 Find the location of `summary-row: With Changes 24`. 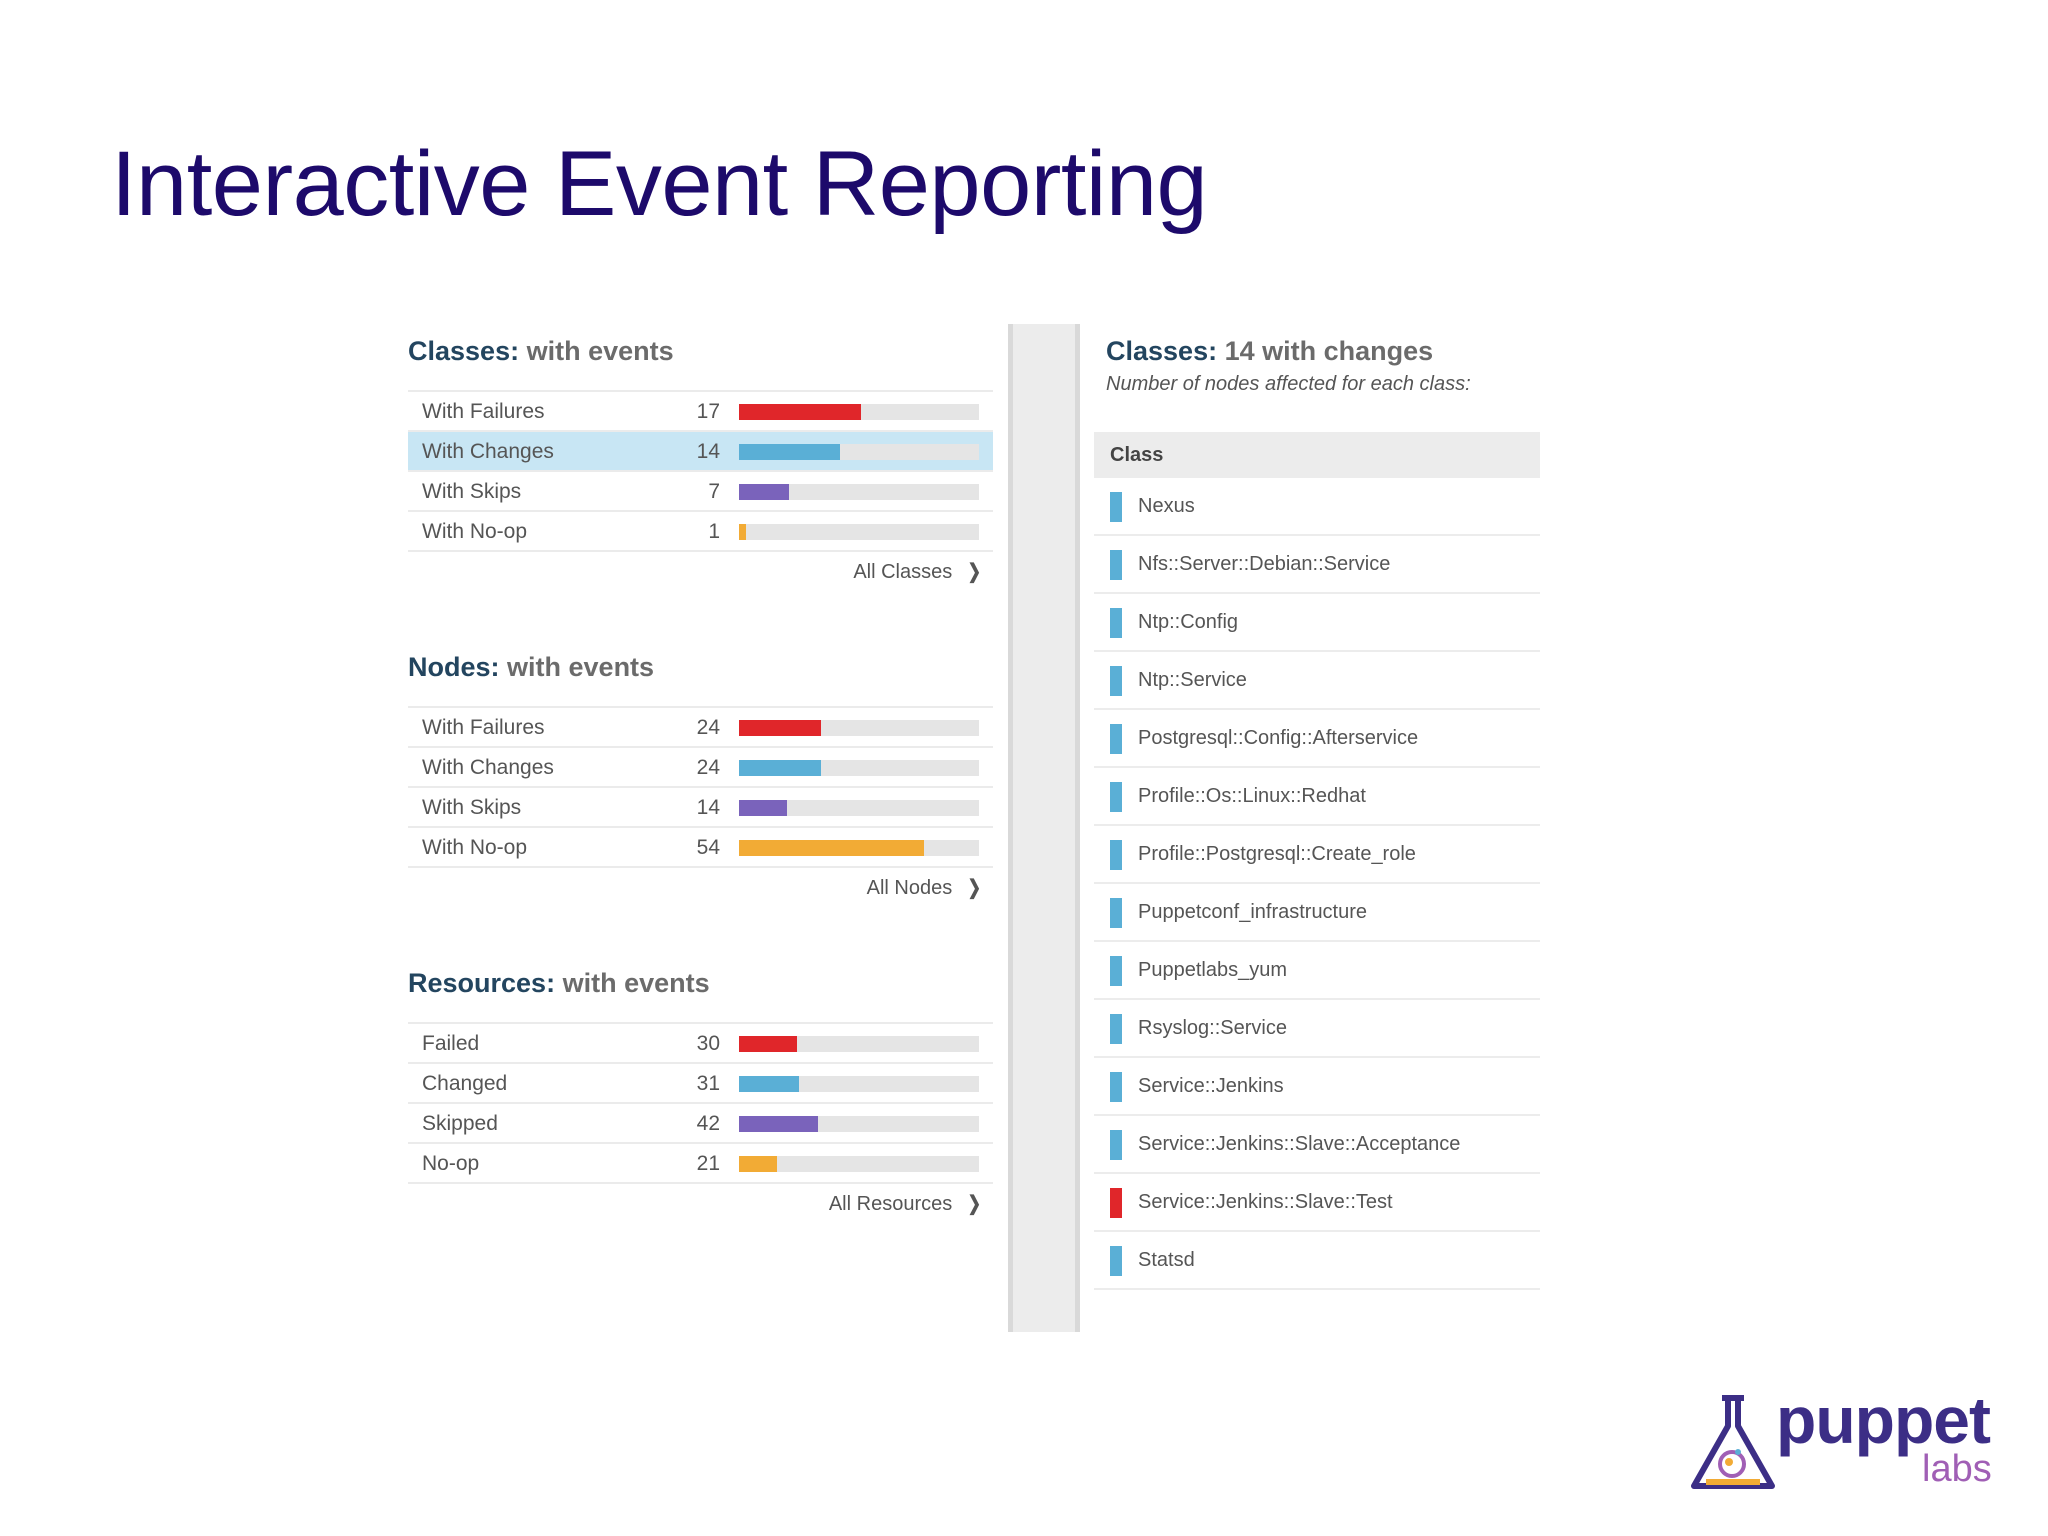

summary-row: With Changes 24 is located at coordinates (700, 768).